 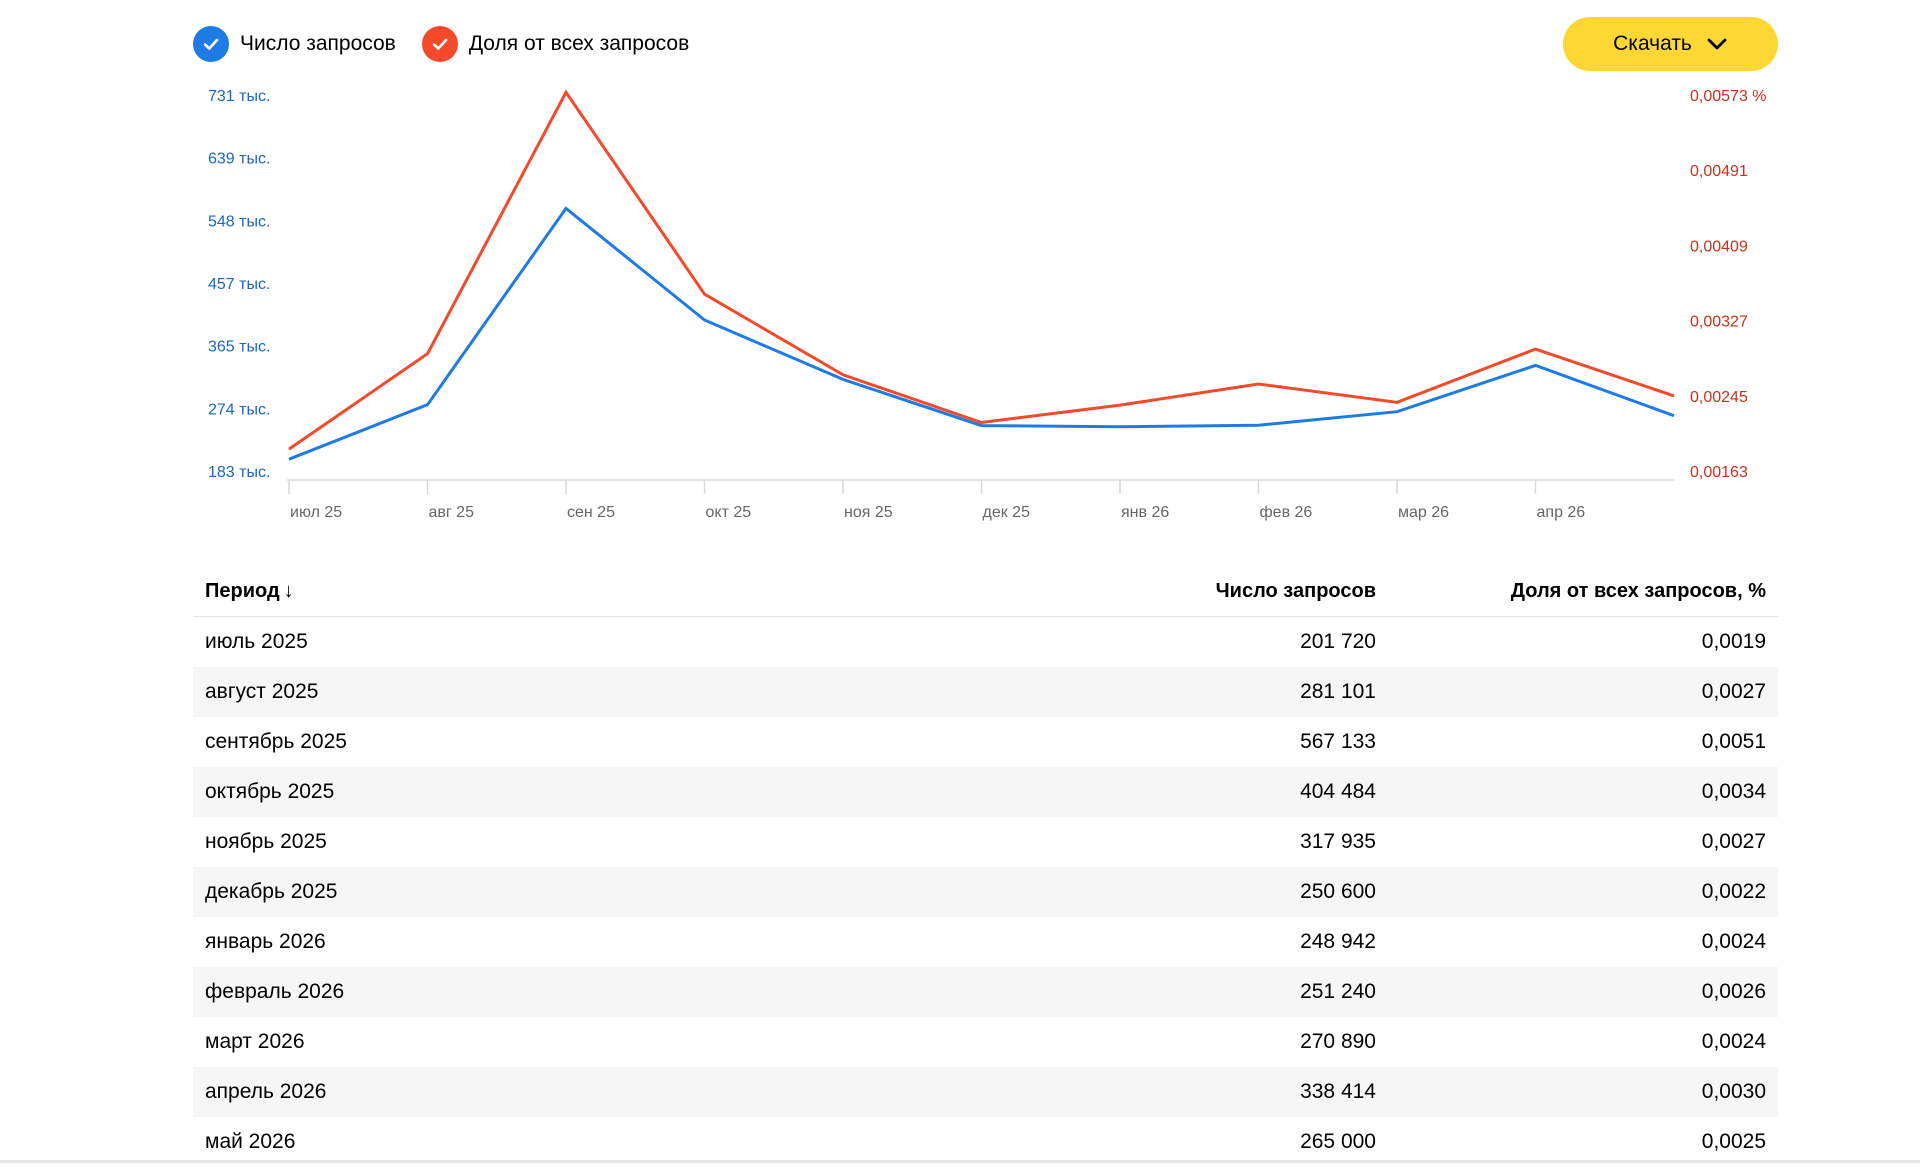 What do you see at coordinates (1338, 941) in the screenshot?
I see `cell-count: 248 942` at bounding box center [1338, 941].